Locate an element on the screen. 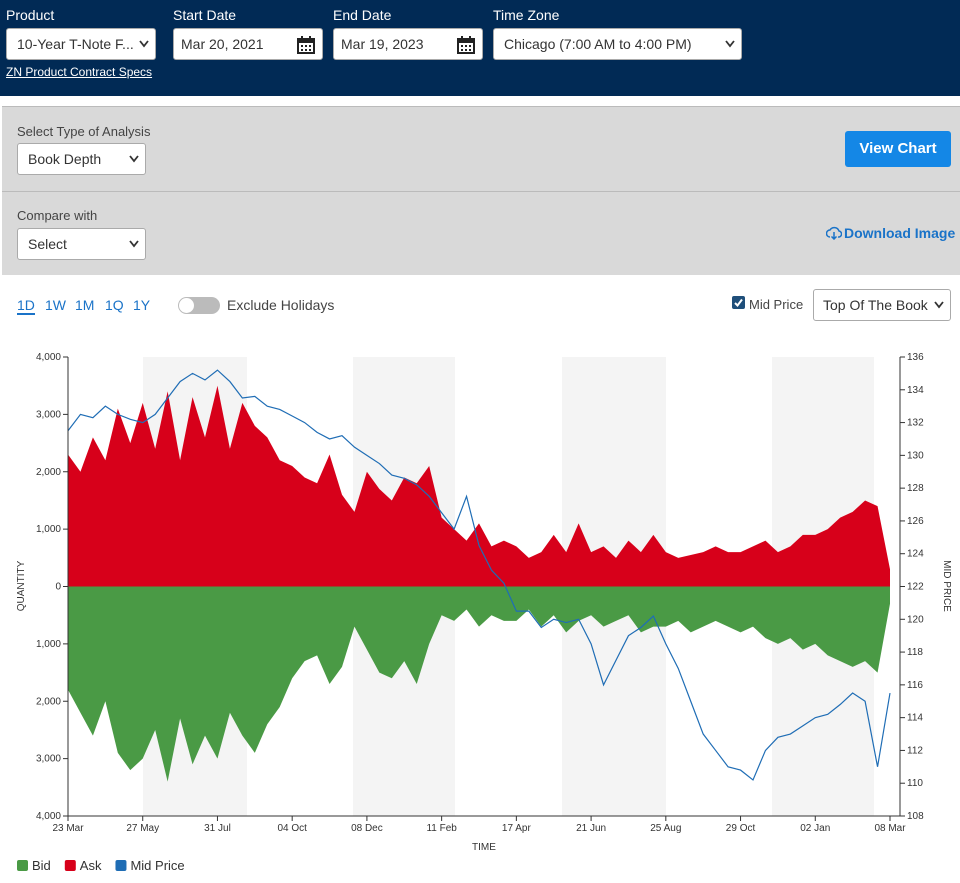 The height and width of the screenshot is (883, 960). legend-label: Bid is located at coordinates (41, 865).